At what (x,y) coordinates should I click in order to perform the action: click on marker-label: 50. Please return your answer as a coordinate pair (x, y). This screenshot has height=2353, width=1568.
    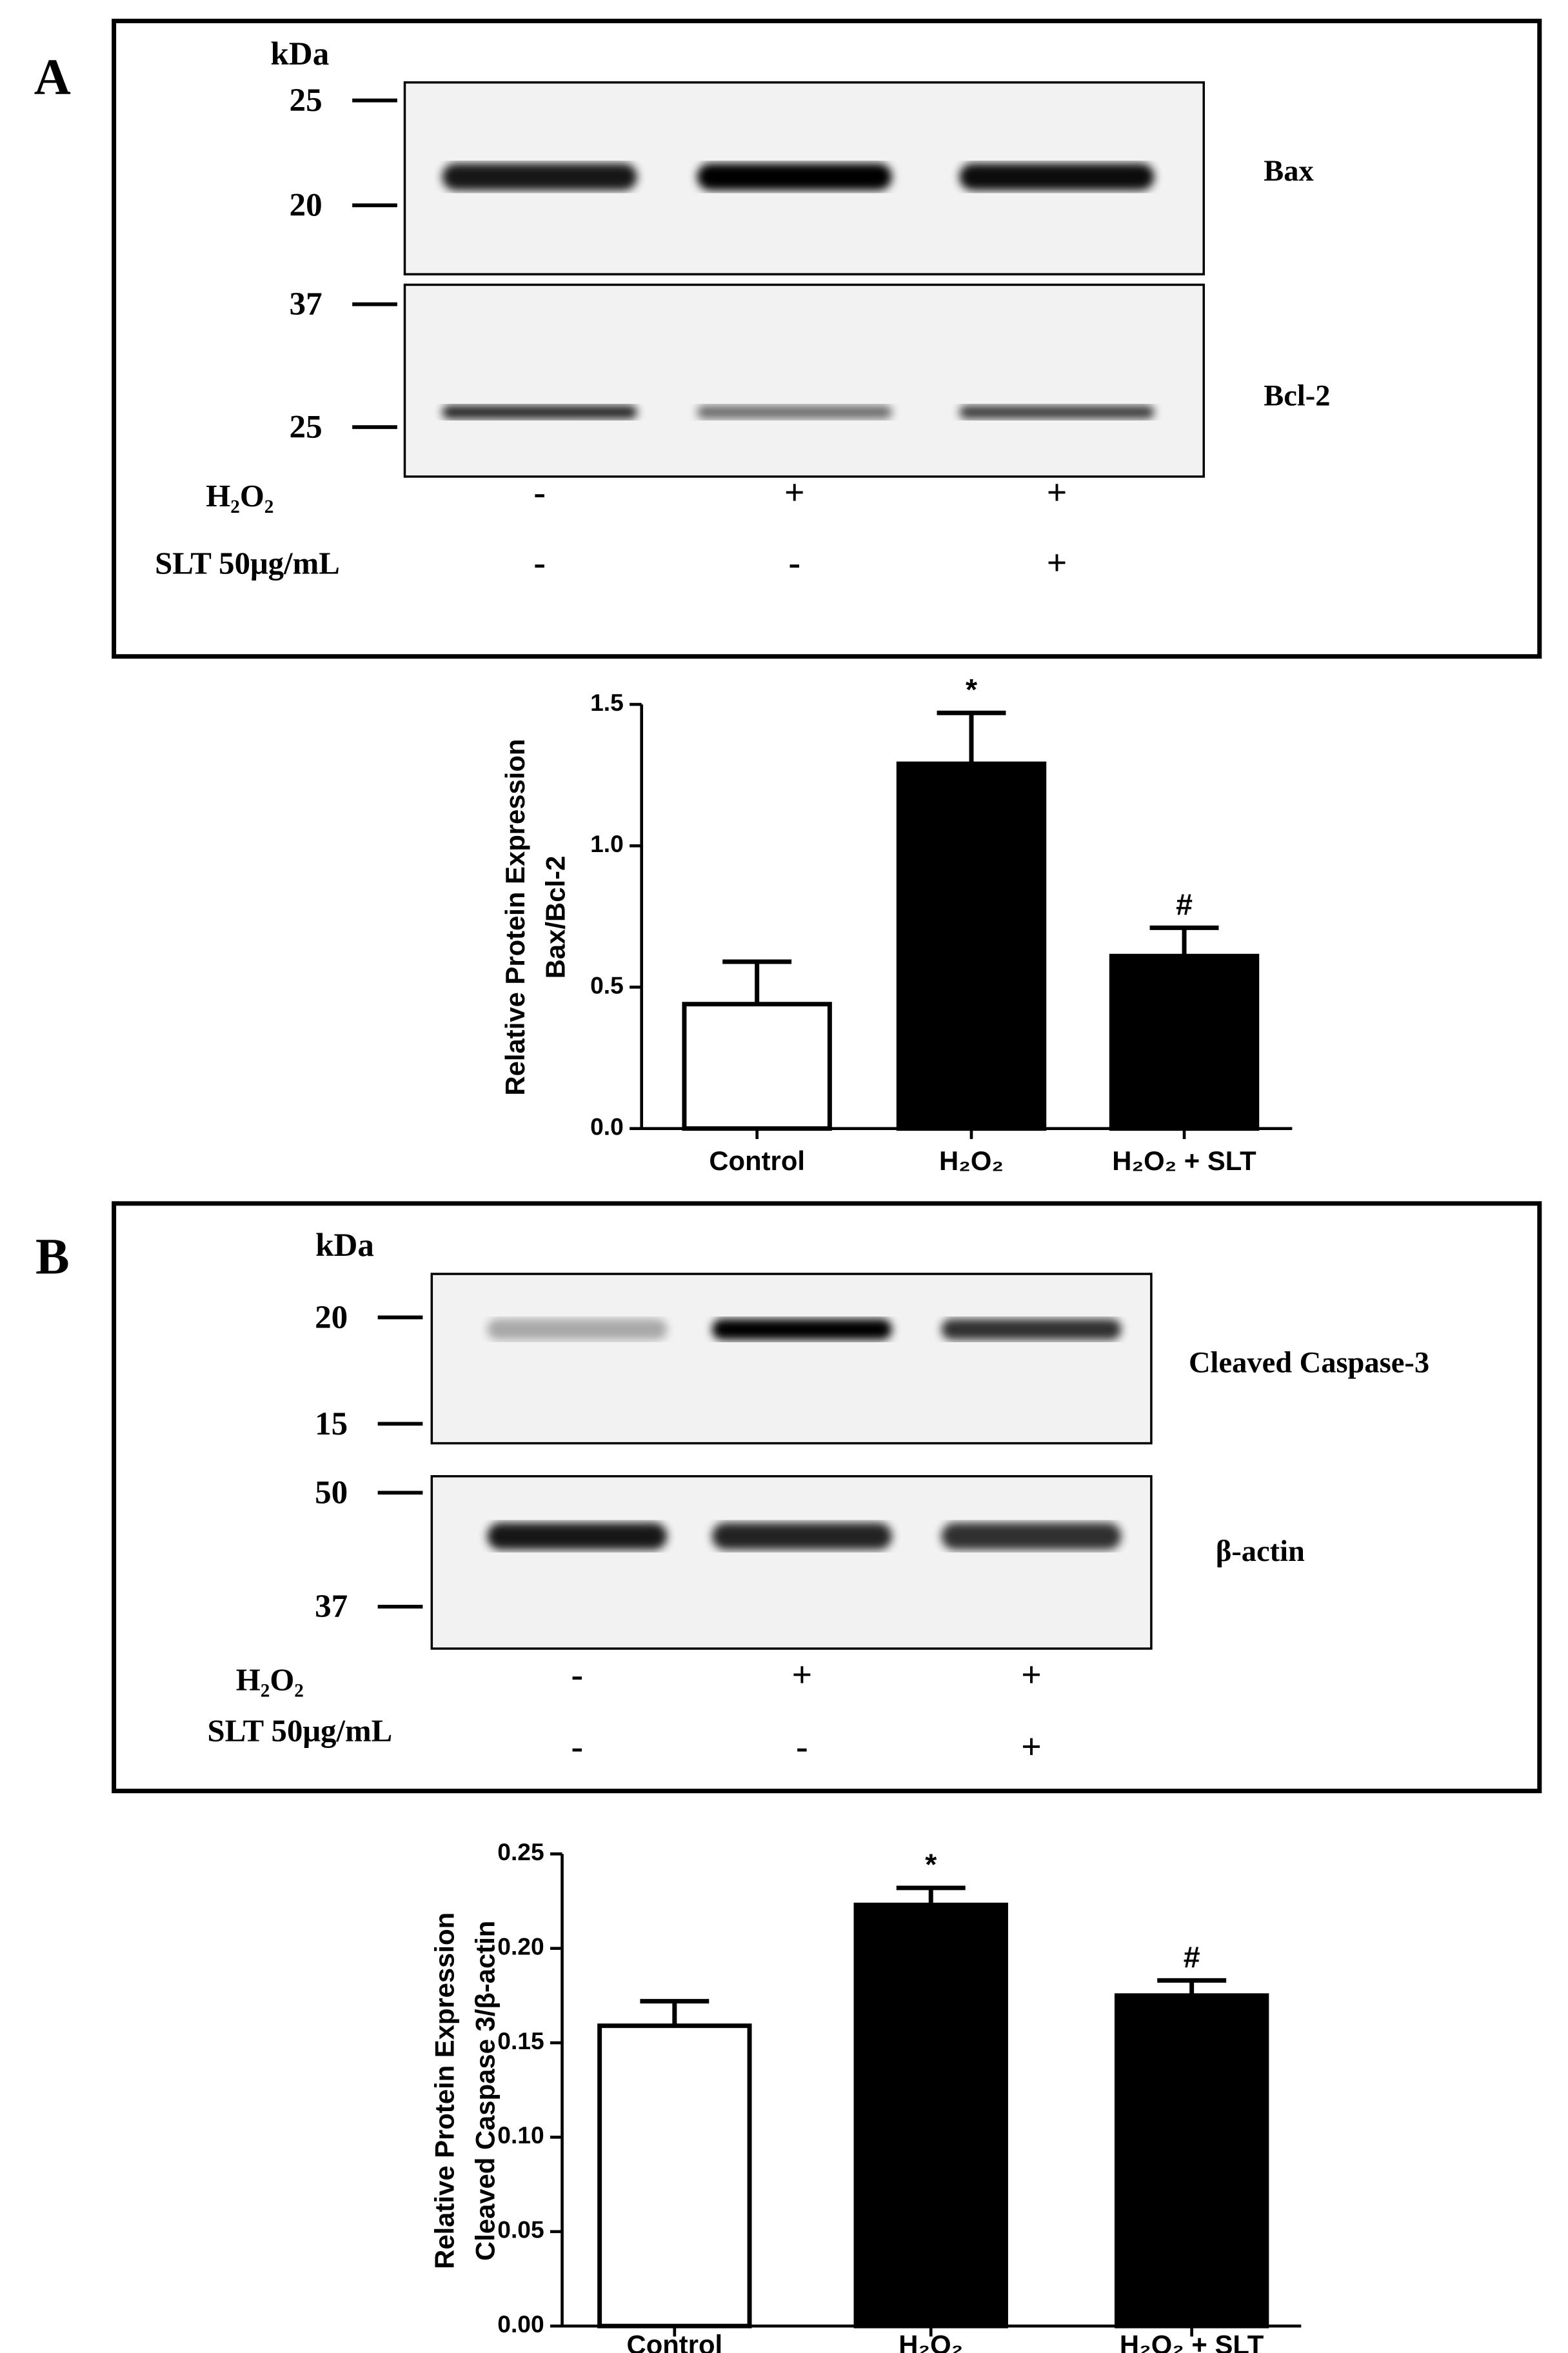
    Looking at the image, I should click on (331, 1492).